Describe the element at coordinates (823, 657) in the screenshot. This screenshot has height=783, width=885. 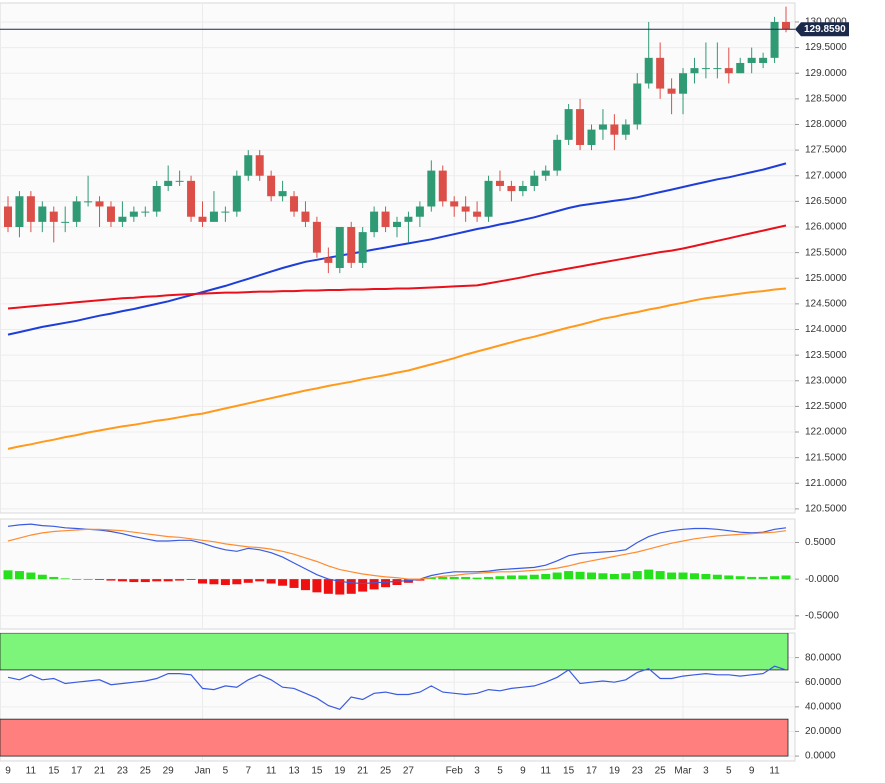
I see `y-tick-label: 80.0000` at that location.